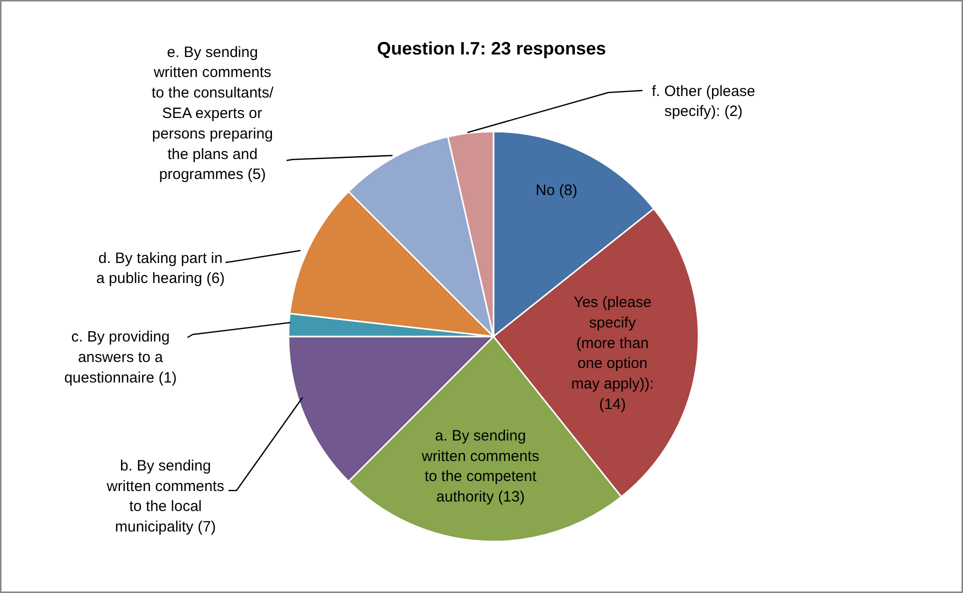 This screenshot has height=593, width=963. What do you see at coordinates (480, 466) in the screenshot?
I see `slice-label: a. By sending written comments to the competent authority (13)` at bounding box center [480, 466].